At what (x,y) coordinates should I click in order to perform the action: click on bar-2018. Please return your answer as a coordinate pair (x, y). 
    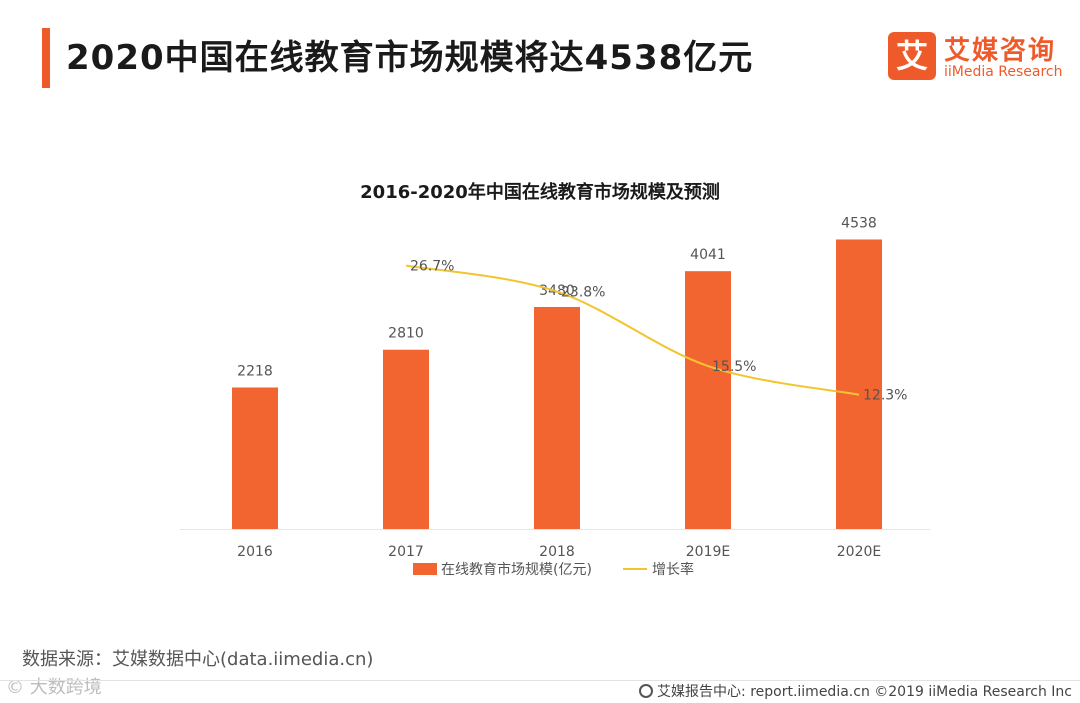
    Looking at the image, I should click on (557, 417).